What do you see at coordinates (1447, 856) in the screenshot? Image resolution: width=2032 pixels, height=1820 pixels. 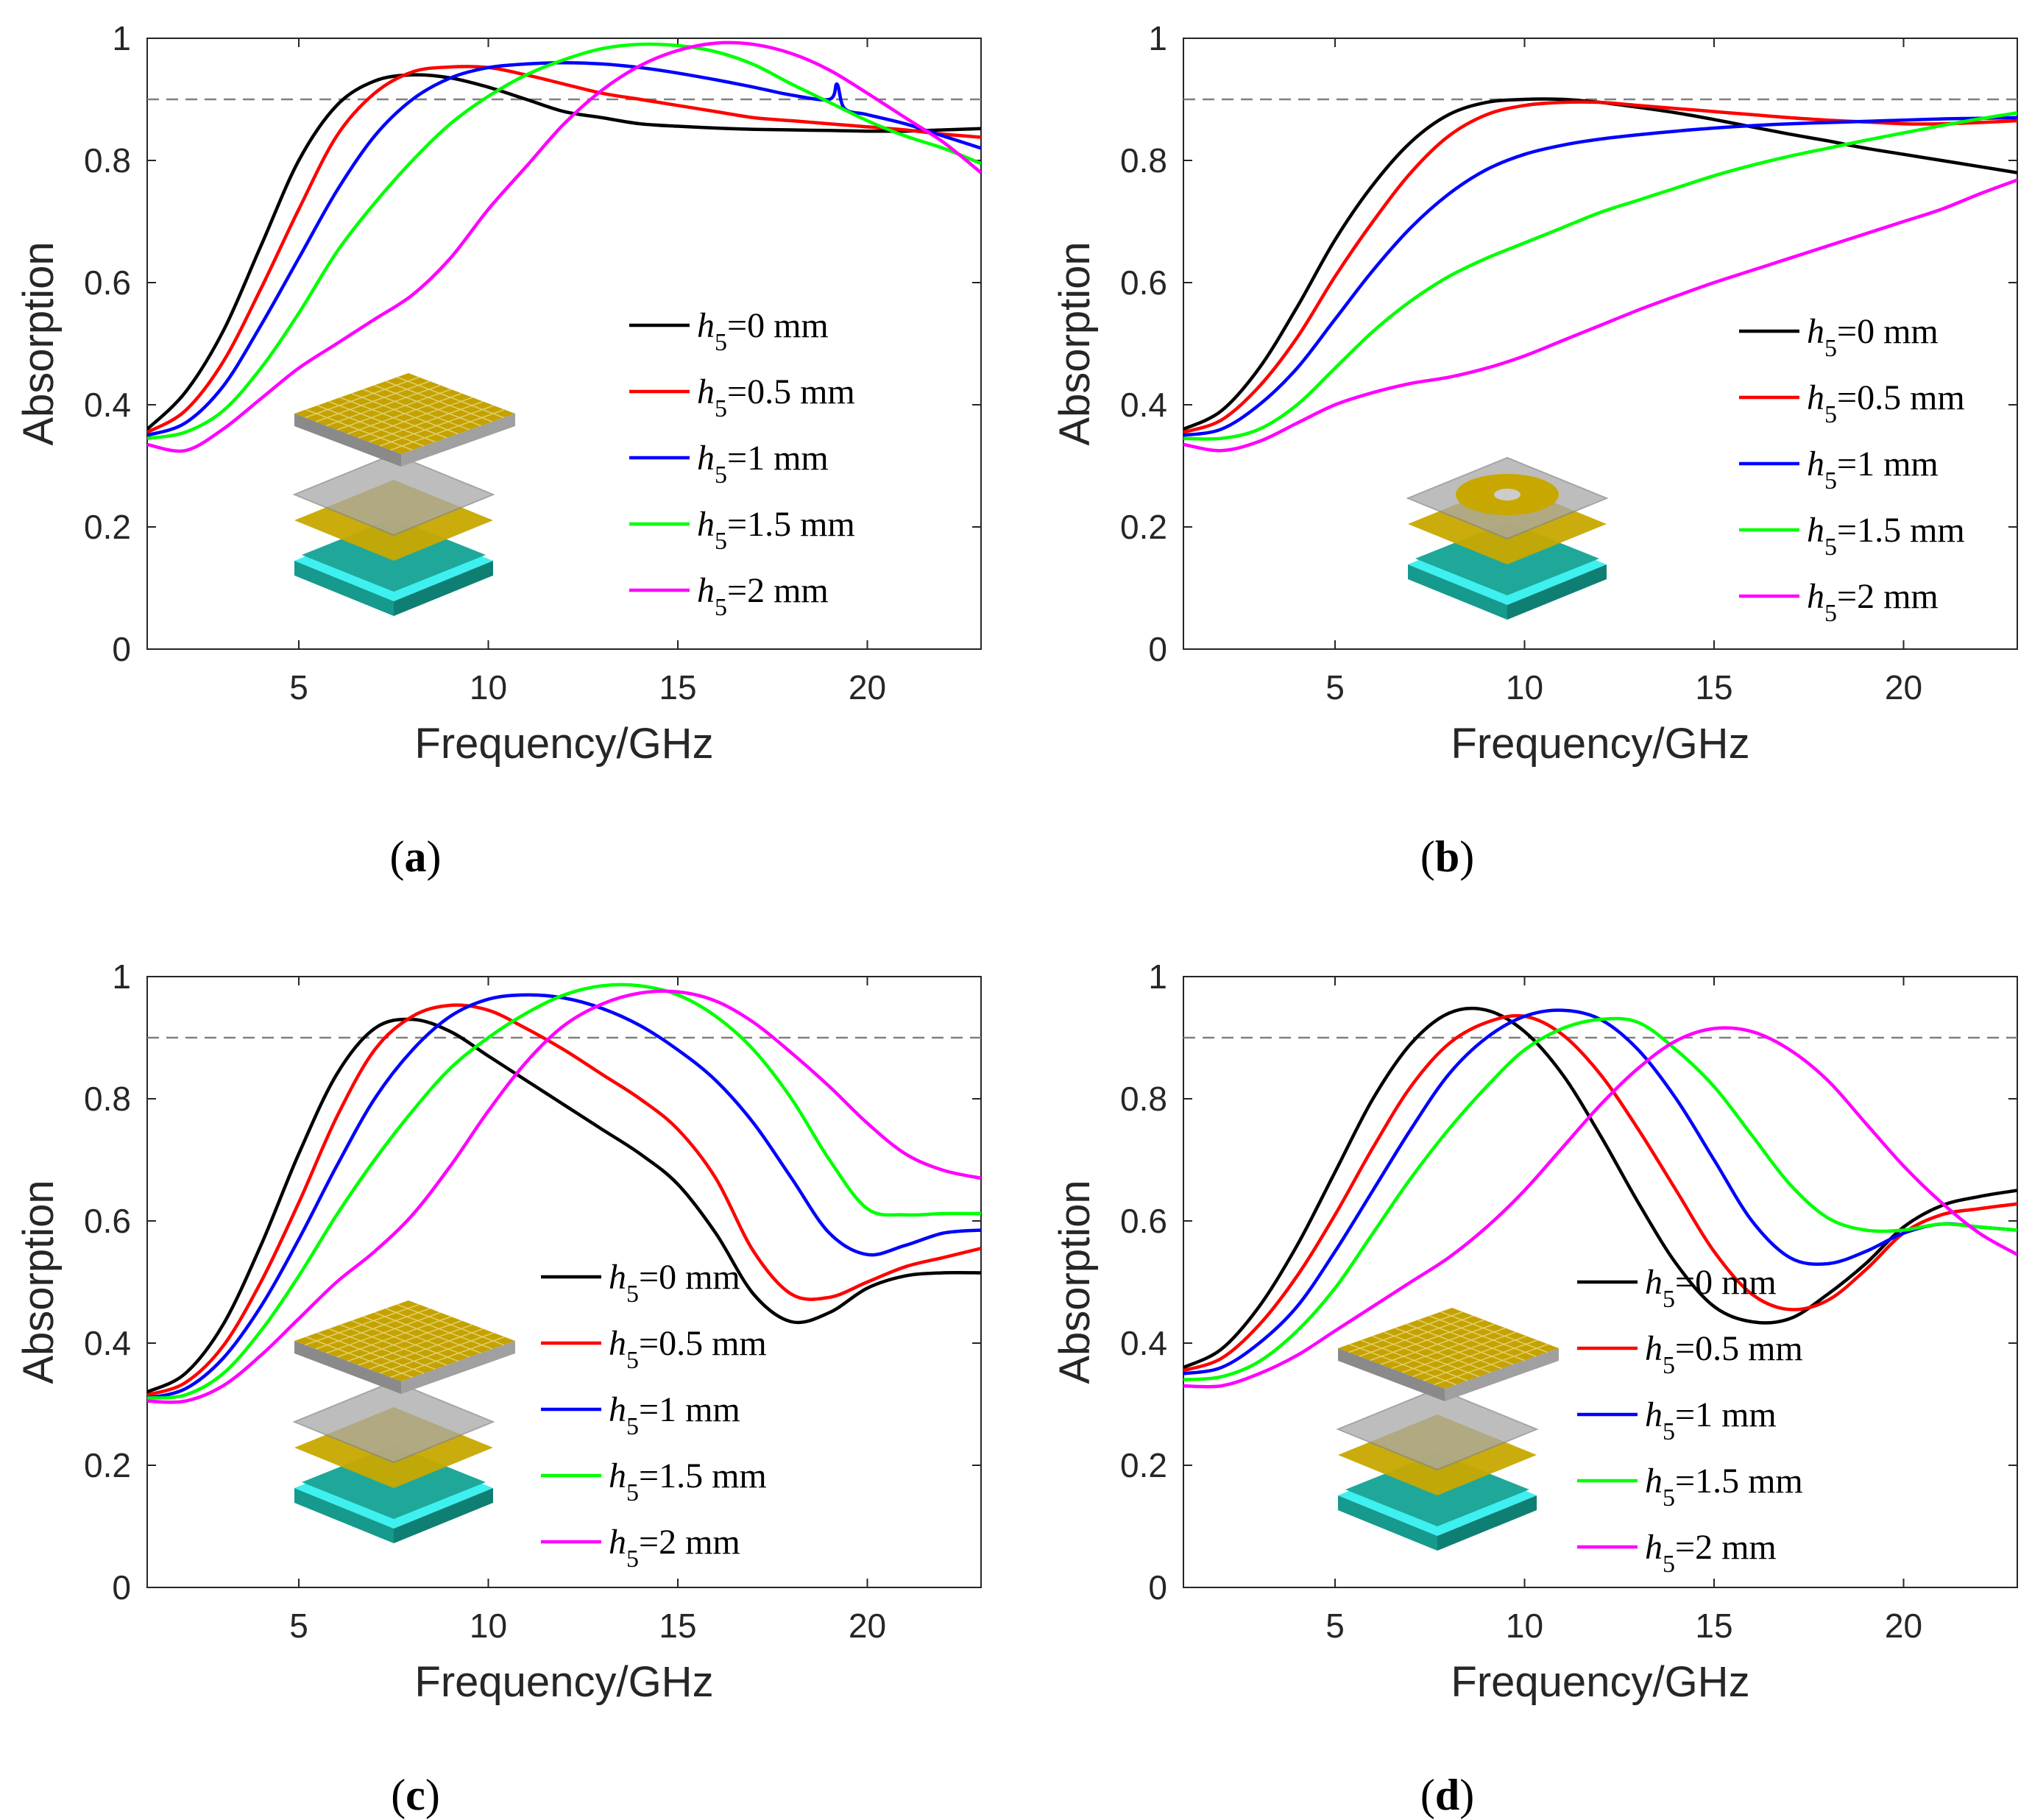 I see `panel-caption: (b)` at bounding box center [1447, 856].